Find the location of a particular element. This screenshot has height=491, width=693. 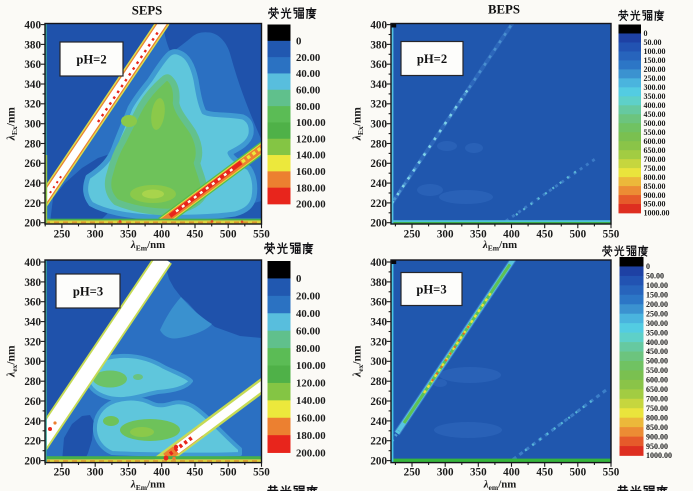

svg-text: 1000.00 is located at coordinates (657, 213).